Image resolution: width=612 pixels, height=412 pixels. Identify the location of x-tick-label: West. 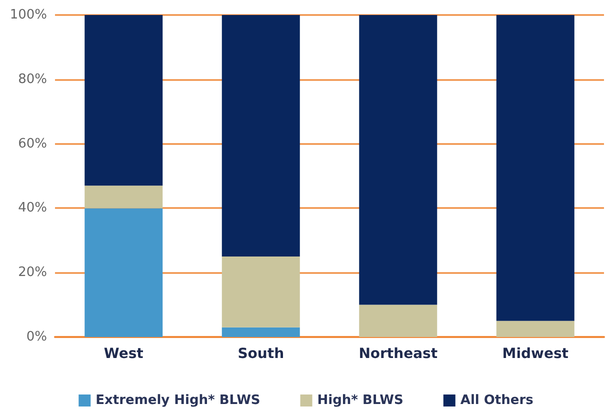
(124, 354).